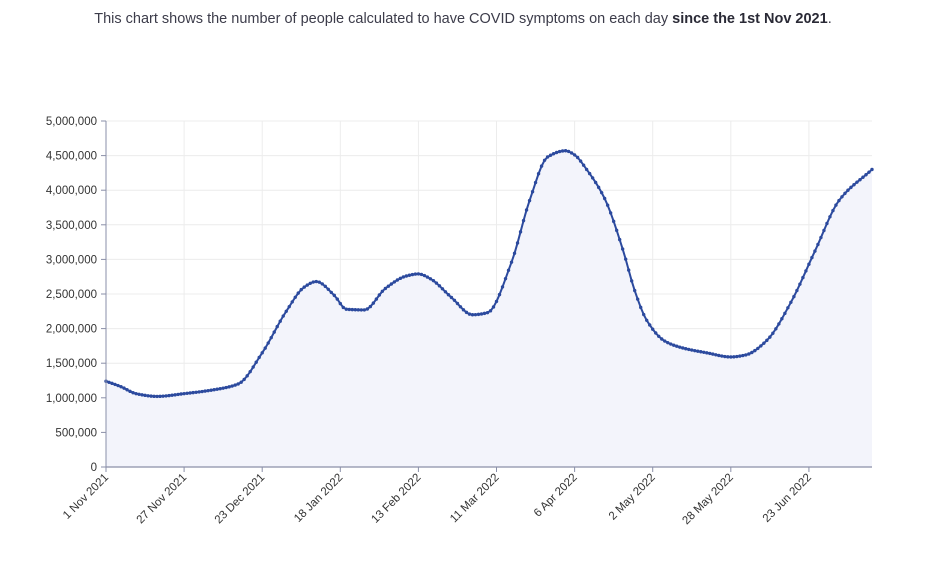 Image resolution: width=926 pixels, height=568 pixels. What do you see at coordinates (632, 497) in the screenshot?
I see `x-tick-label: 2 May 2022` at bounding box center [632, 497].